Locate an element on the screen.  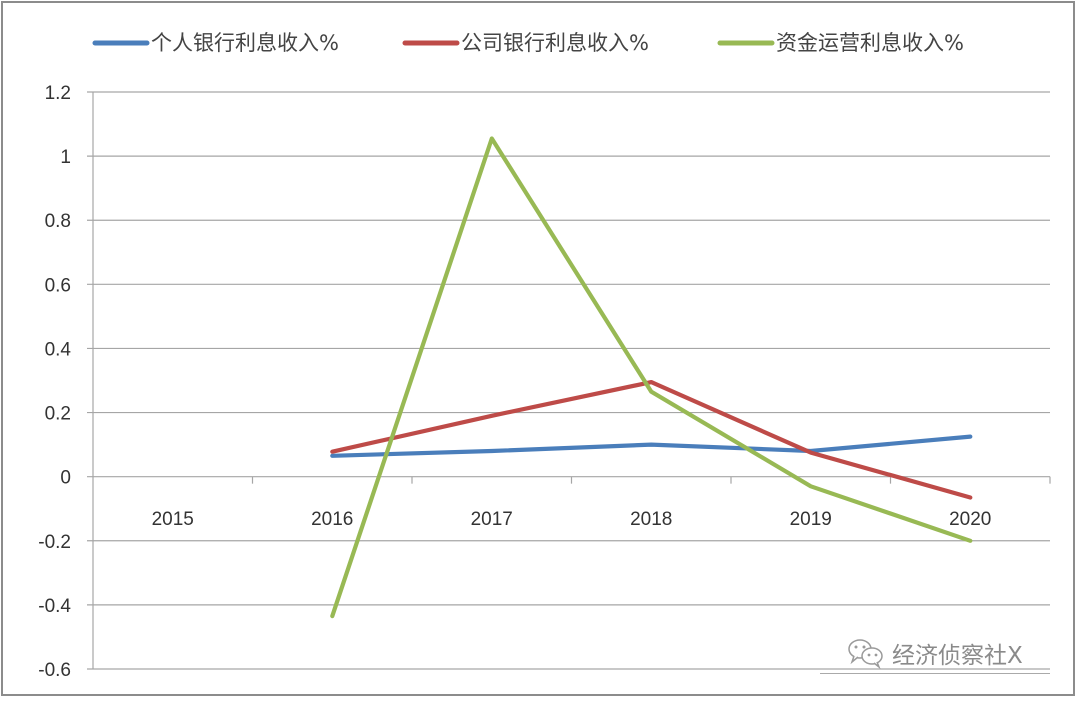
y-tick-label: 0.8 is located at coordinates (58, 221).